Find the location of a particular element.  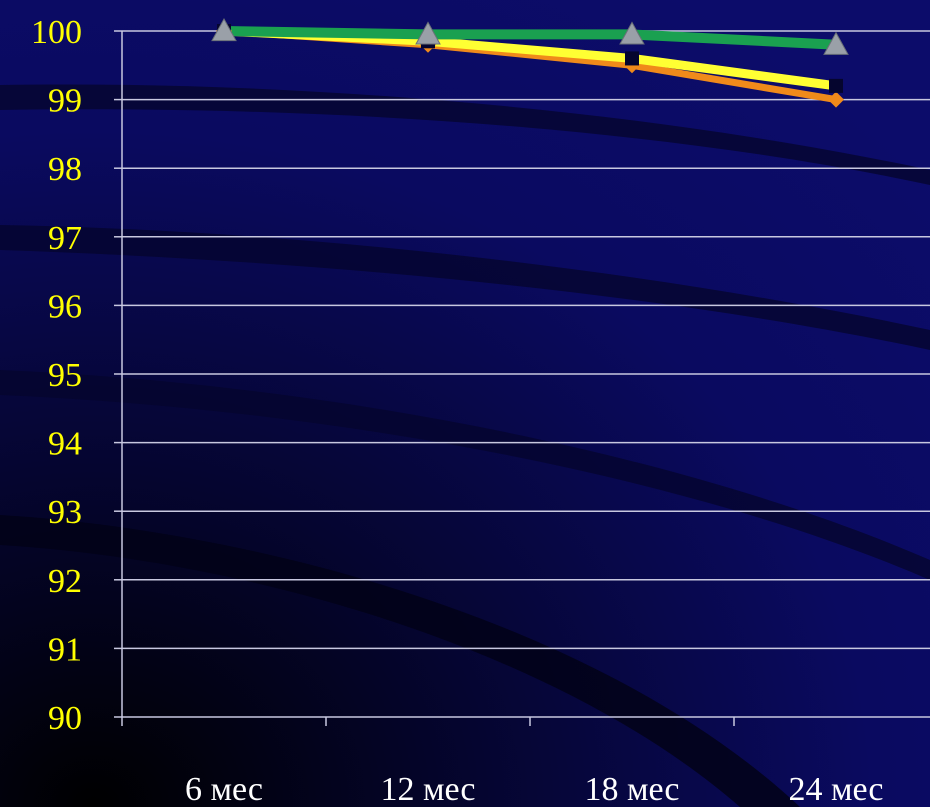

y-tick-label: 96 is located at coordinates (65, 306).